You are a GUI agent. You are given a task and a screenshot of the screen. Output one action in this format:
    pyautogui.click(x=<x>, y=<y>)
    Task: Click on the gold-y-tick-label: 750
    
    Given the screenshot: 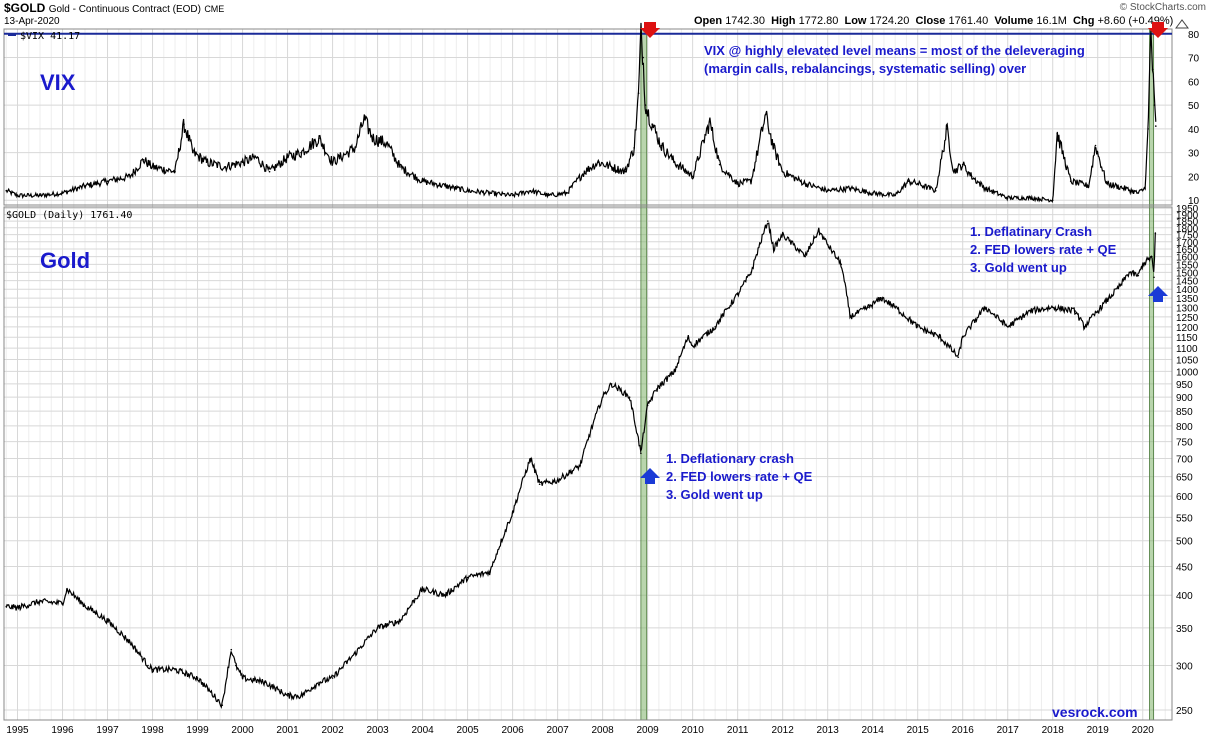 What is the action you would take?
    pyautogui.click(x=1184, y=443)
    